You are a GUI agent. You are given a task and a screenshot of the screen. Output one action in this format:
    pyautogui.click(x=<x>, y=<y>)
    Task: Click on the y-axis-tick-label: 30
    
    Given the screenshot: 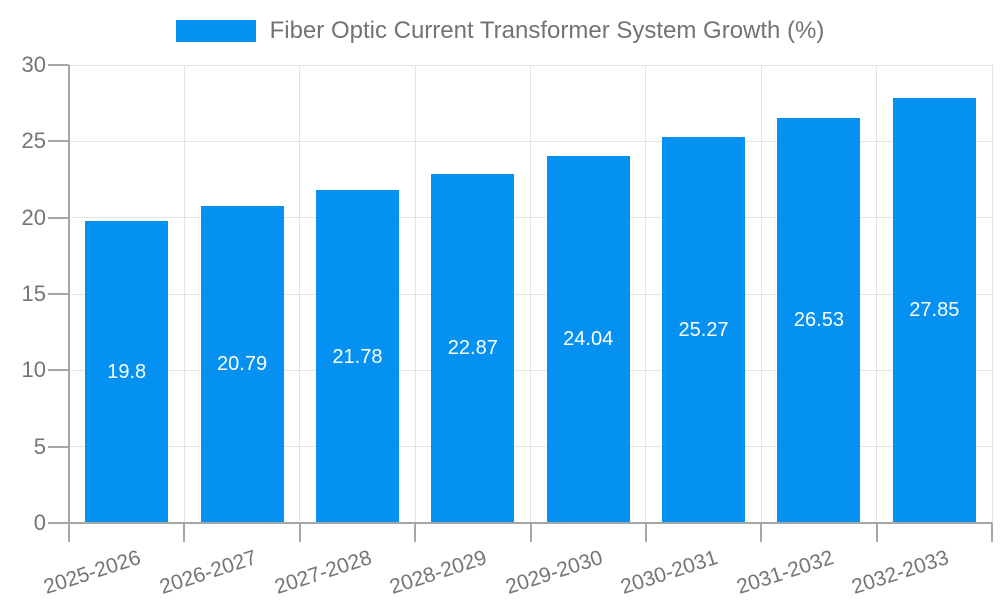 What is the action you would take?
    pyautogui.click(x=33, y=64)
    